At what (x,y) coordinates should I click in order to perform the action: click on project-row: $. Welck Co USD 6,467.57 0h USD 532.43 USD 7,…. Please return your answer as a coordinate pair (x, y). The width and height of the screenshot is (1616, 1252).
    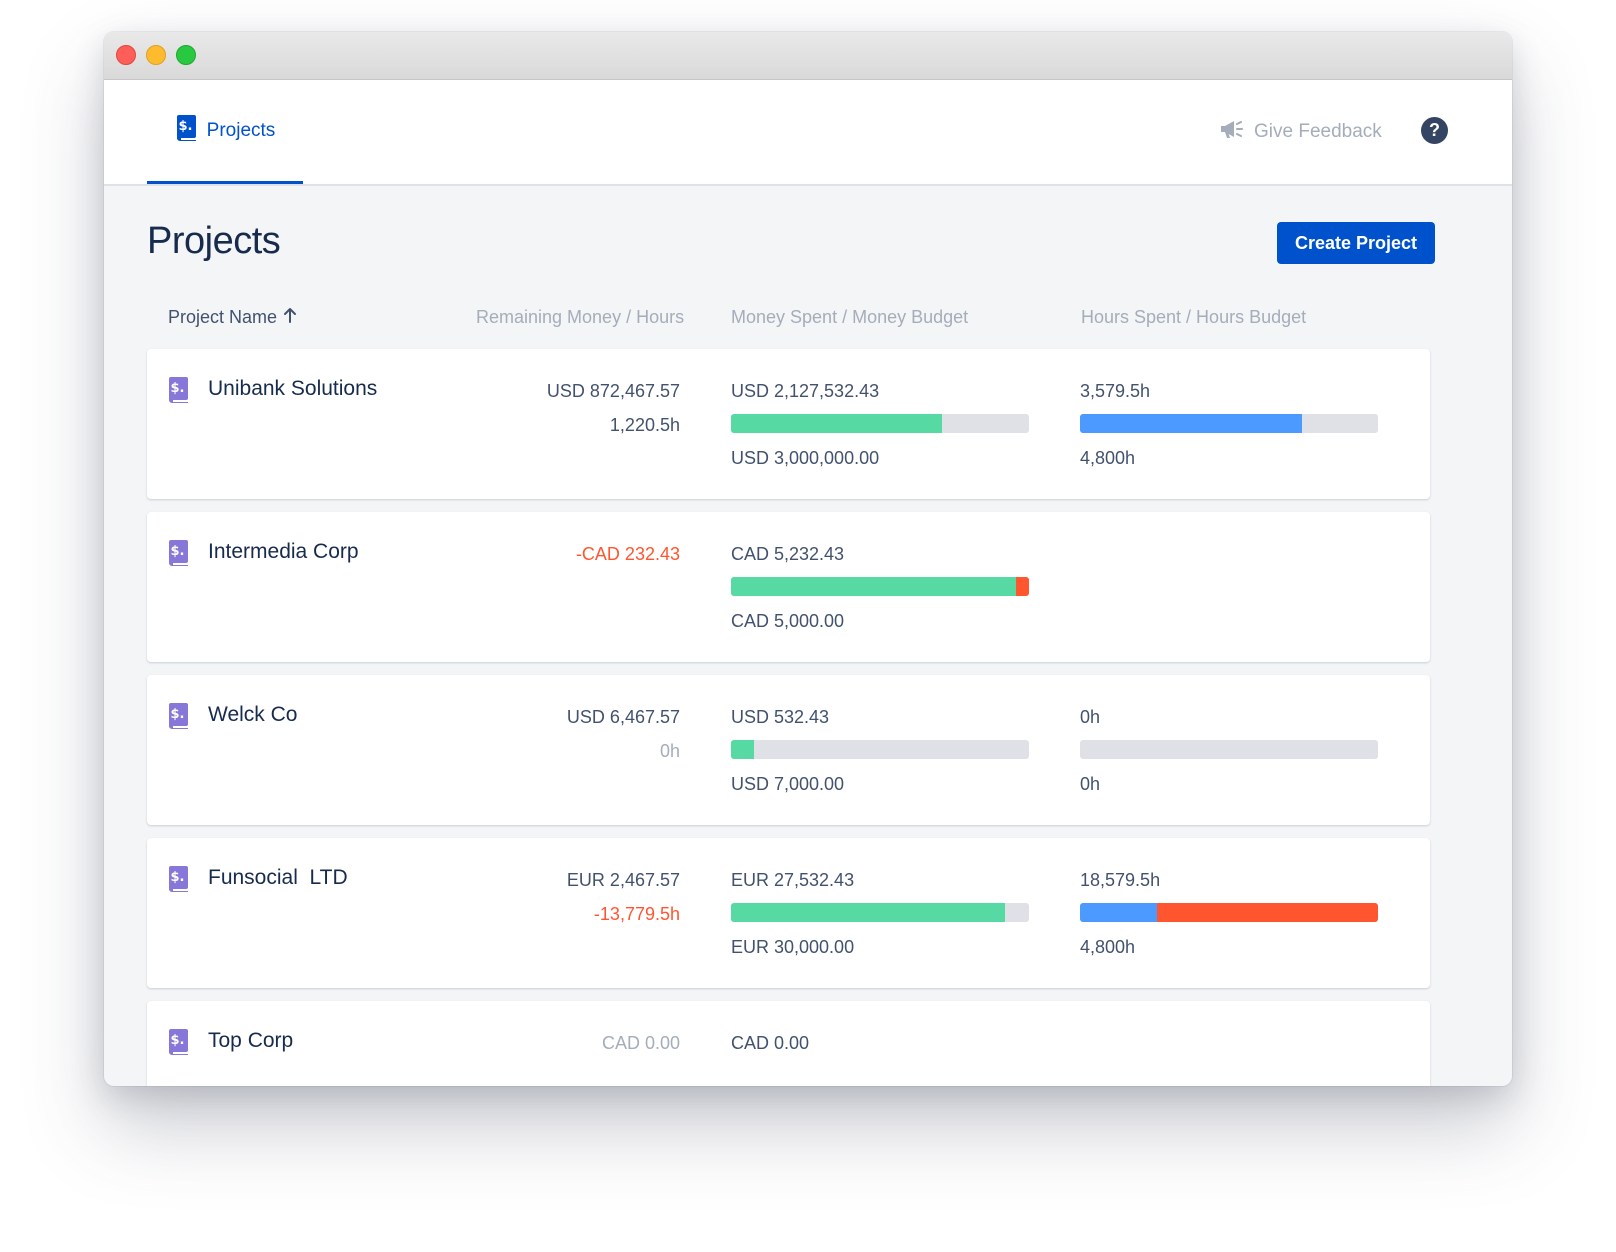
    Looking at the image, I should click on (788, 750).